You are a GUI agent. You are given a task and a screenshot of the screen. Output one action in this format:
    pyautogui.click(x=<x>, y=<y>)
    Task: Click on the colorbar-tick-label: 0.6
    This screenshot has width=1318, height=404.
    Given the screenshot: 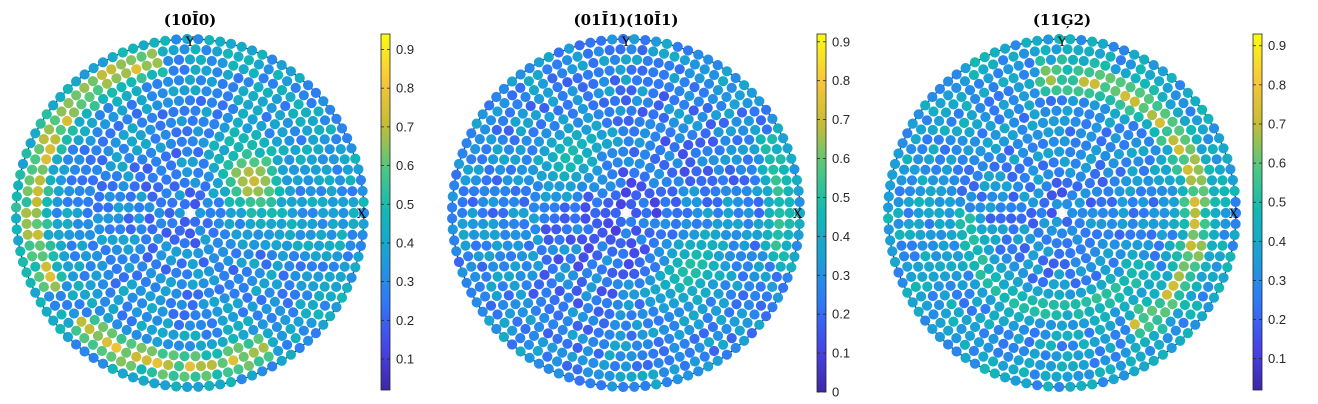 What is the action you would take?
    pyautogui.click(x=1277, y=163)
    